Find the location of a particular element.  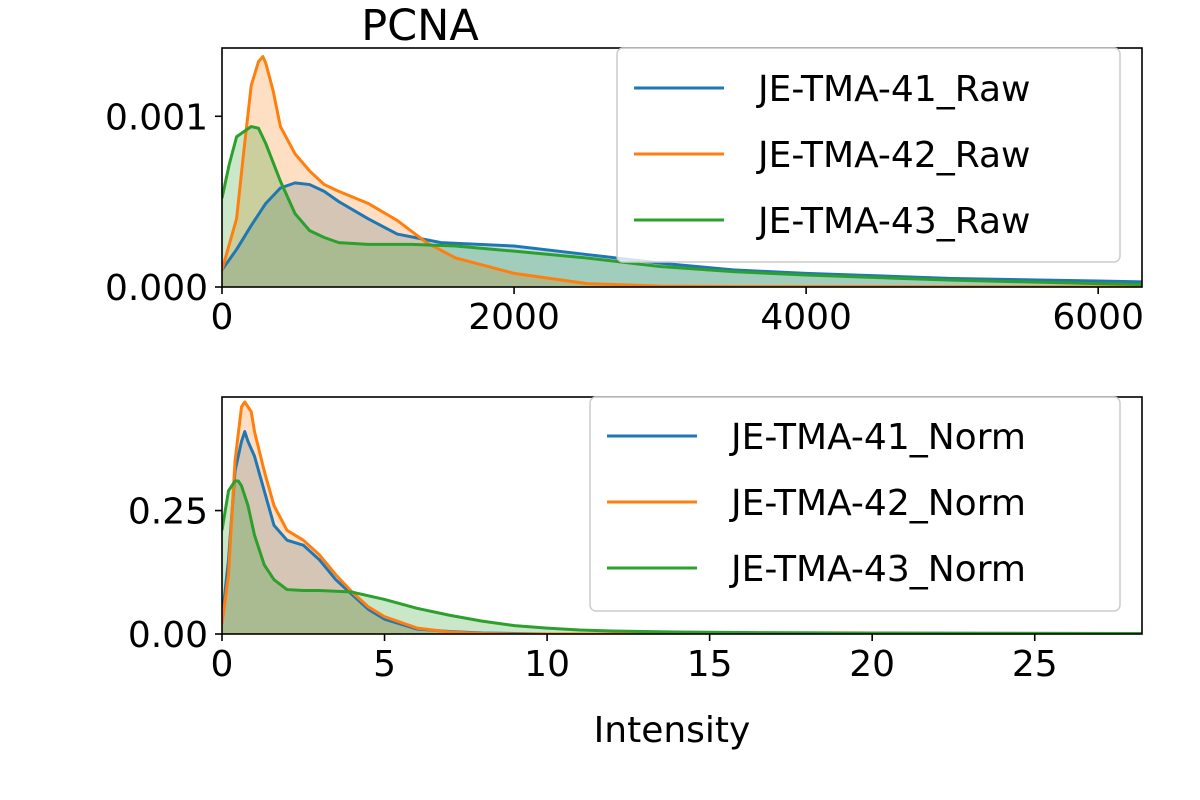

legend: JE-TMA-41_Raw JE-TMA-42_Raw JE-TMA-43_Raw is located at coordinates (868, 155).